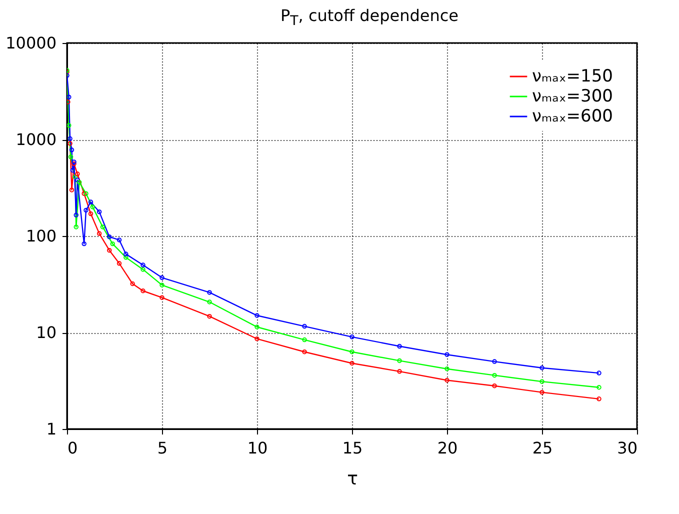 Image resolution: width=679 pixels, height=514 pixels. What do you see at coordinates (257, 448) in the screenshot?
I see `x-tick-label: 10` at bounding box center [257, 448].